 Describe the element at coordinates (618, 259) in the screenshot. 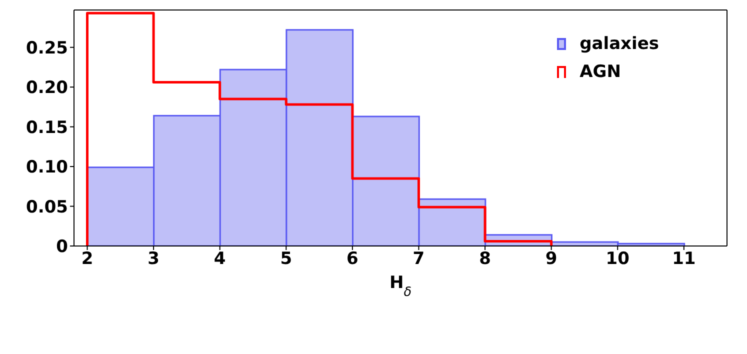

I see `x-tick-label: 10` at that location.